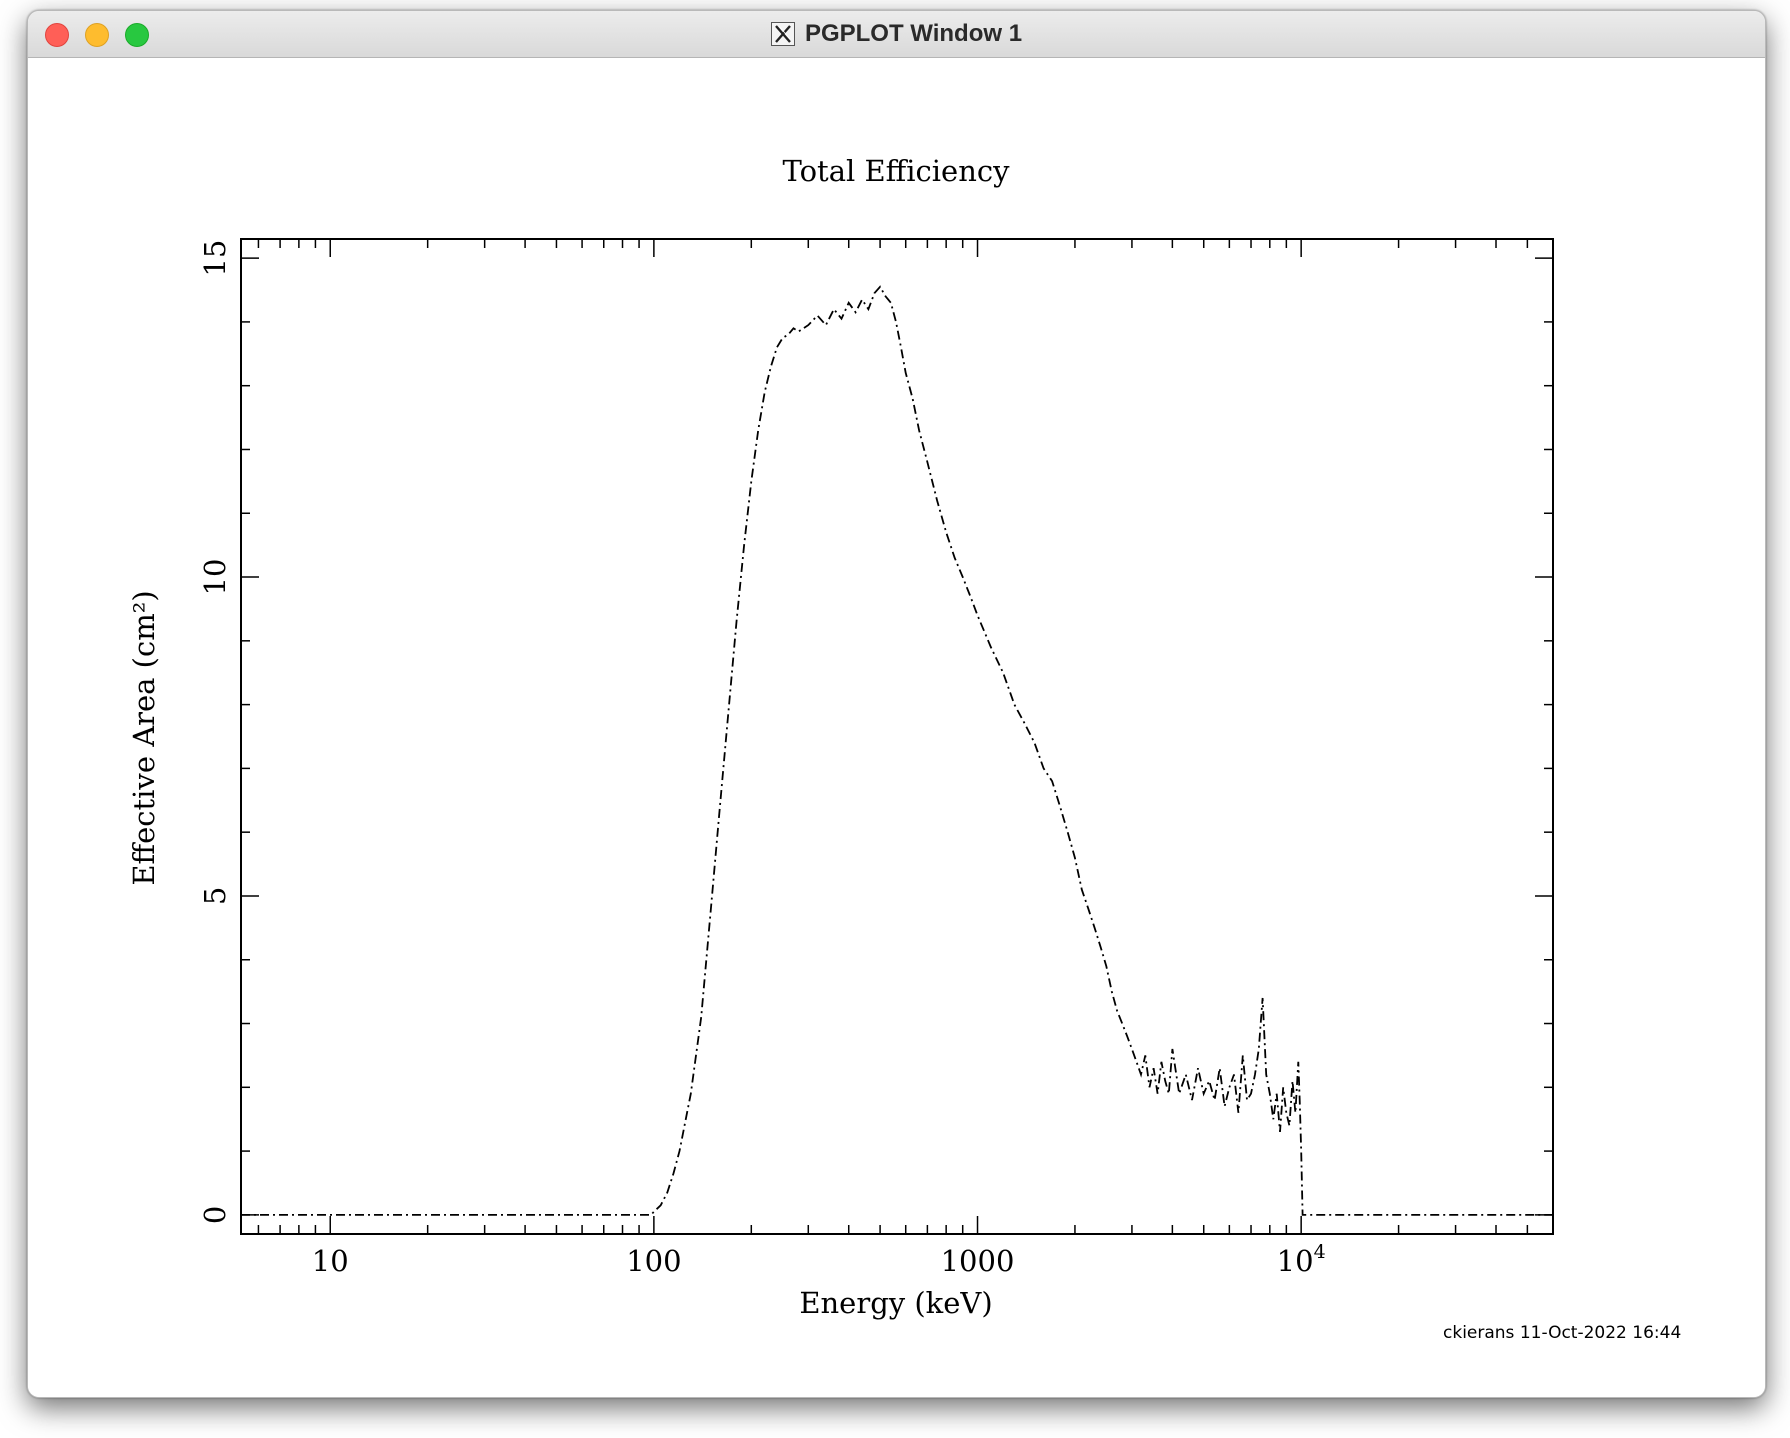 Image resolution: width=1790 pixels, height=1438 pixels. I want to click on title-group: PGPLOT Window 1, so click(896, 34).